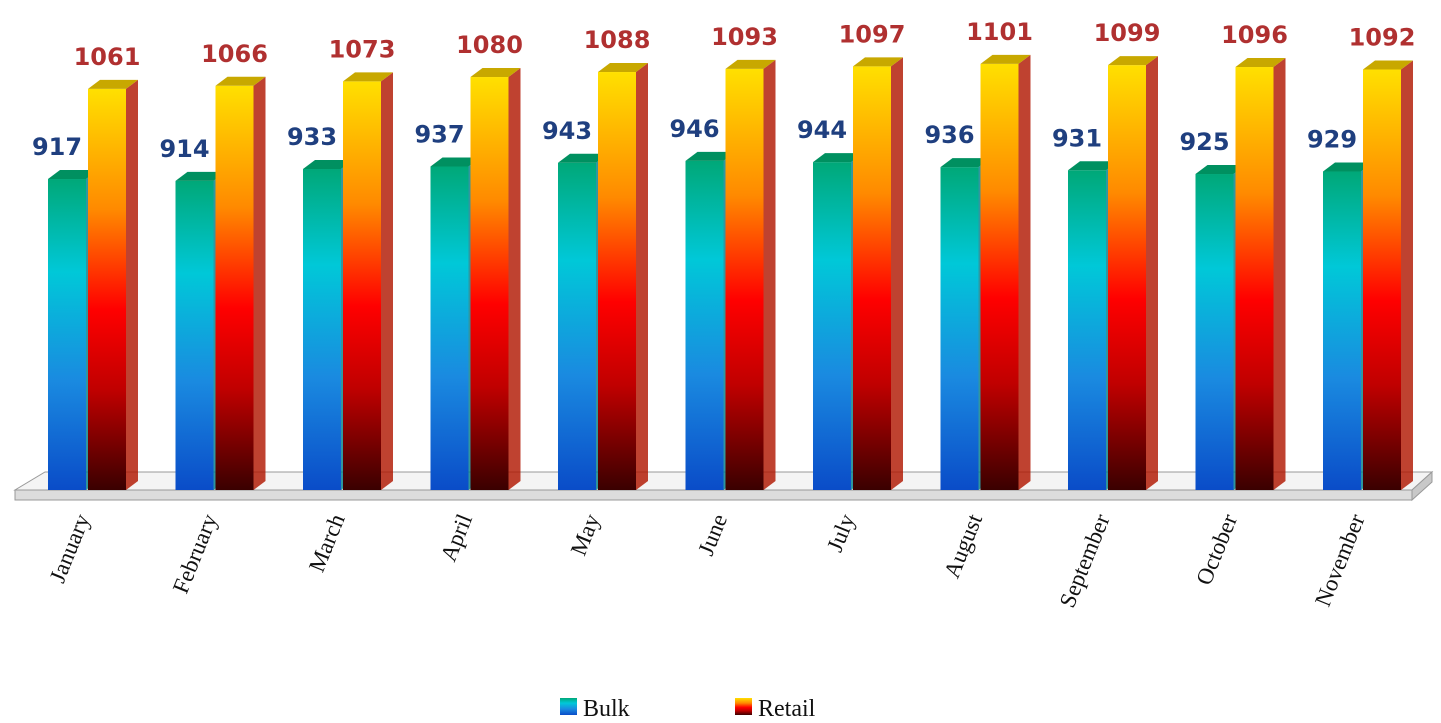 The image size is (1441, 723). What do you see at coordinates (1085, 560) in the screenshot?
I see `x-tick-label: September` at bounding box center [1085, 560].